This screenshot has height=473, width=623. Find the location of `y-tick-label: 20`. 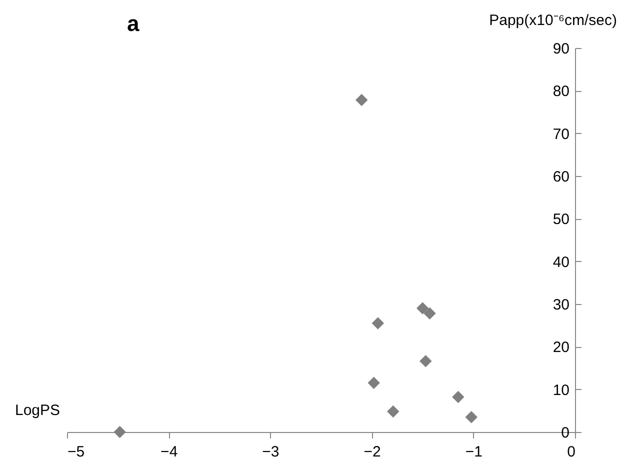

y-tick-label: 20 is located at coordinates (561, 347).